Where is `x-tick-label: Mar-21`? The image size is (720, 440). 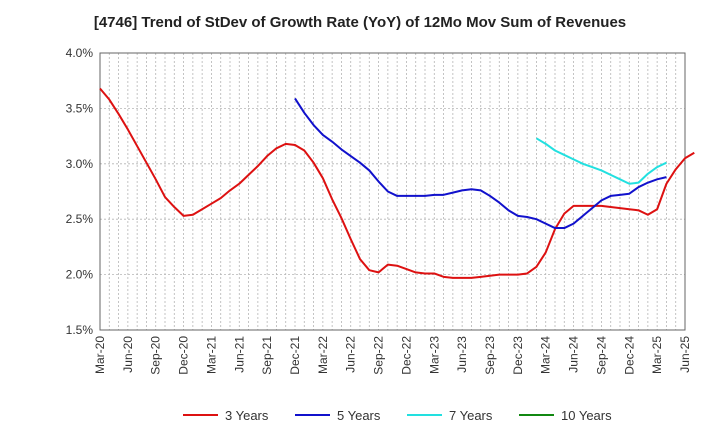 x-tick-label: Mar-21 is located at coordinates (211, 355).